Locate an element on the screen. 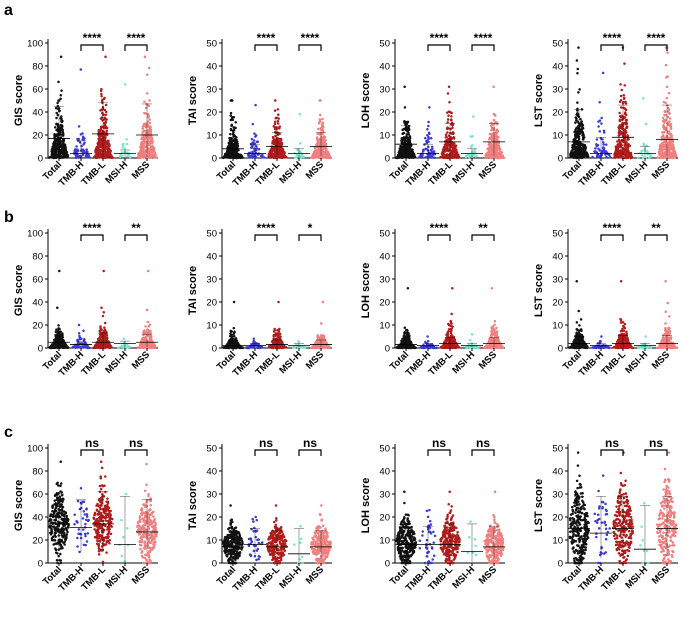  y-tick-label: 30 is located at coordinates (384, 89).